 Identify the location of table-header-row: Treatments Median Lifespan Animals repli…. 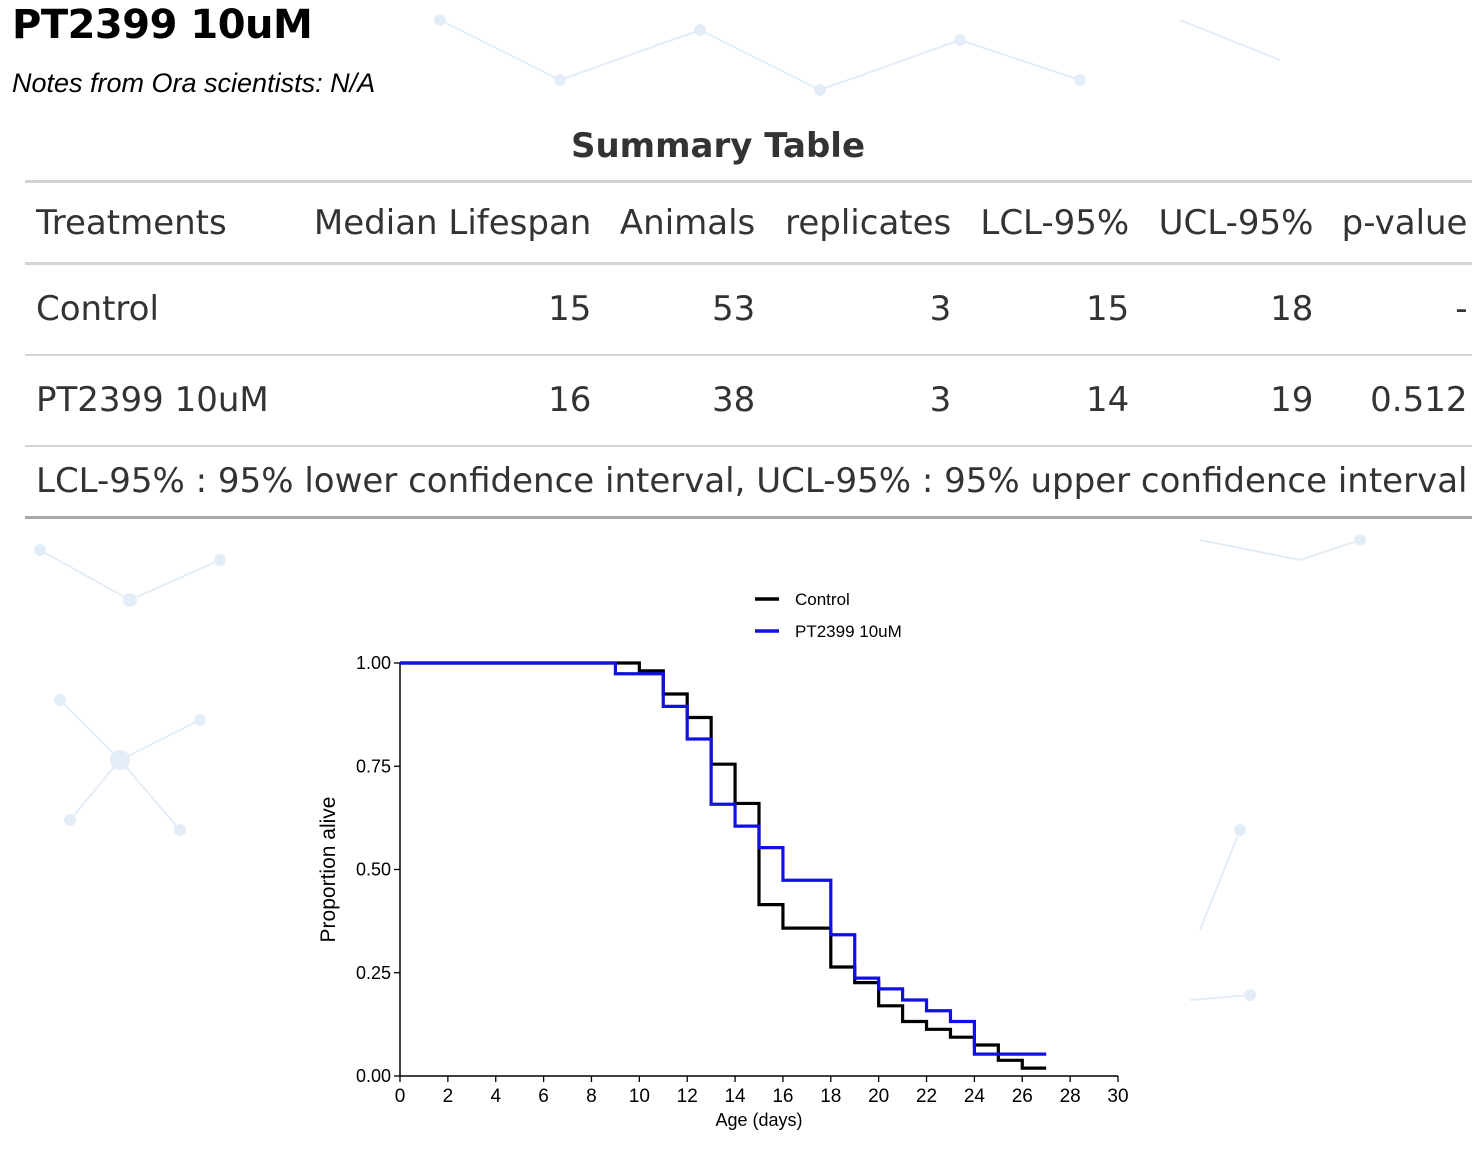
(748, 222).